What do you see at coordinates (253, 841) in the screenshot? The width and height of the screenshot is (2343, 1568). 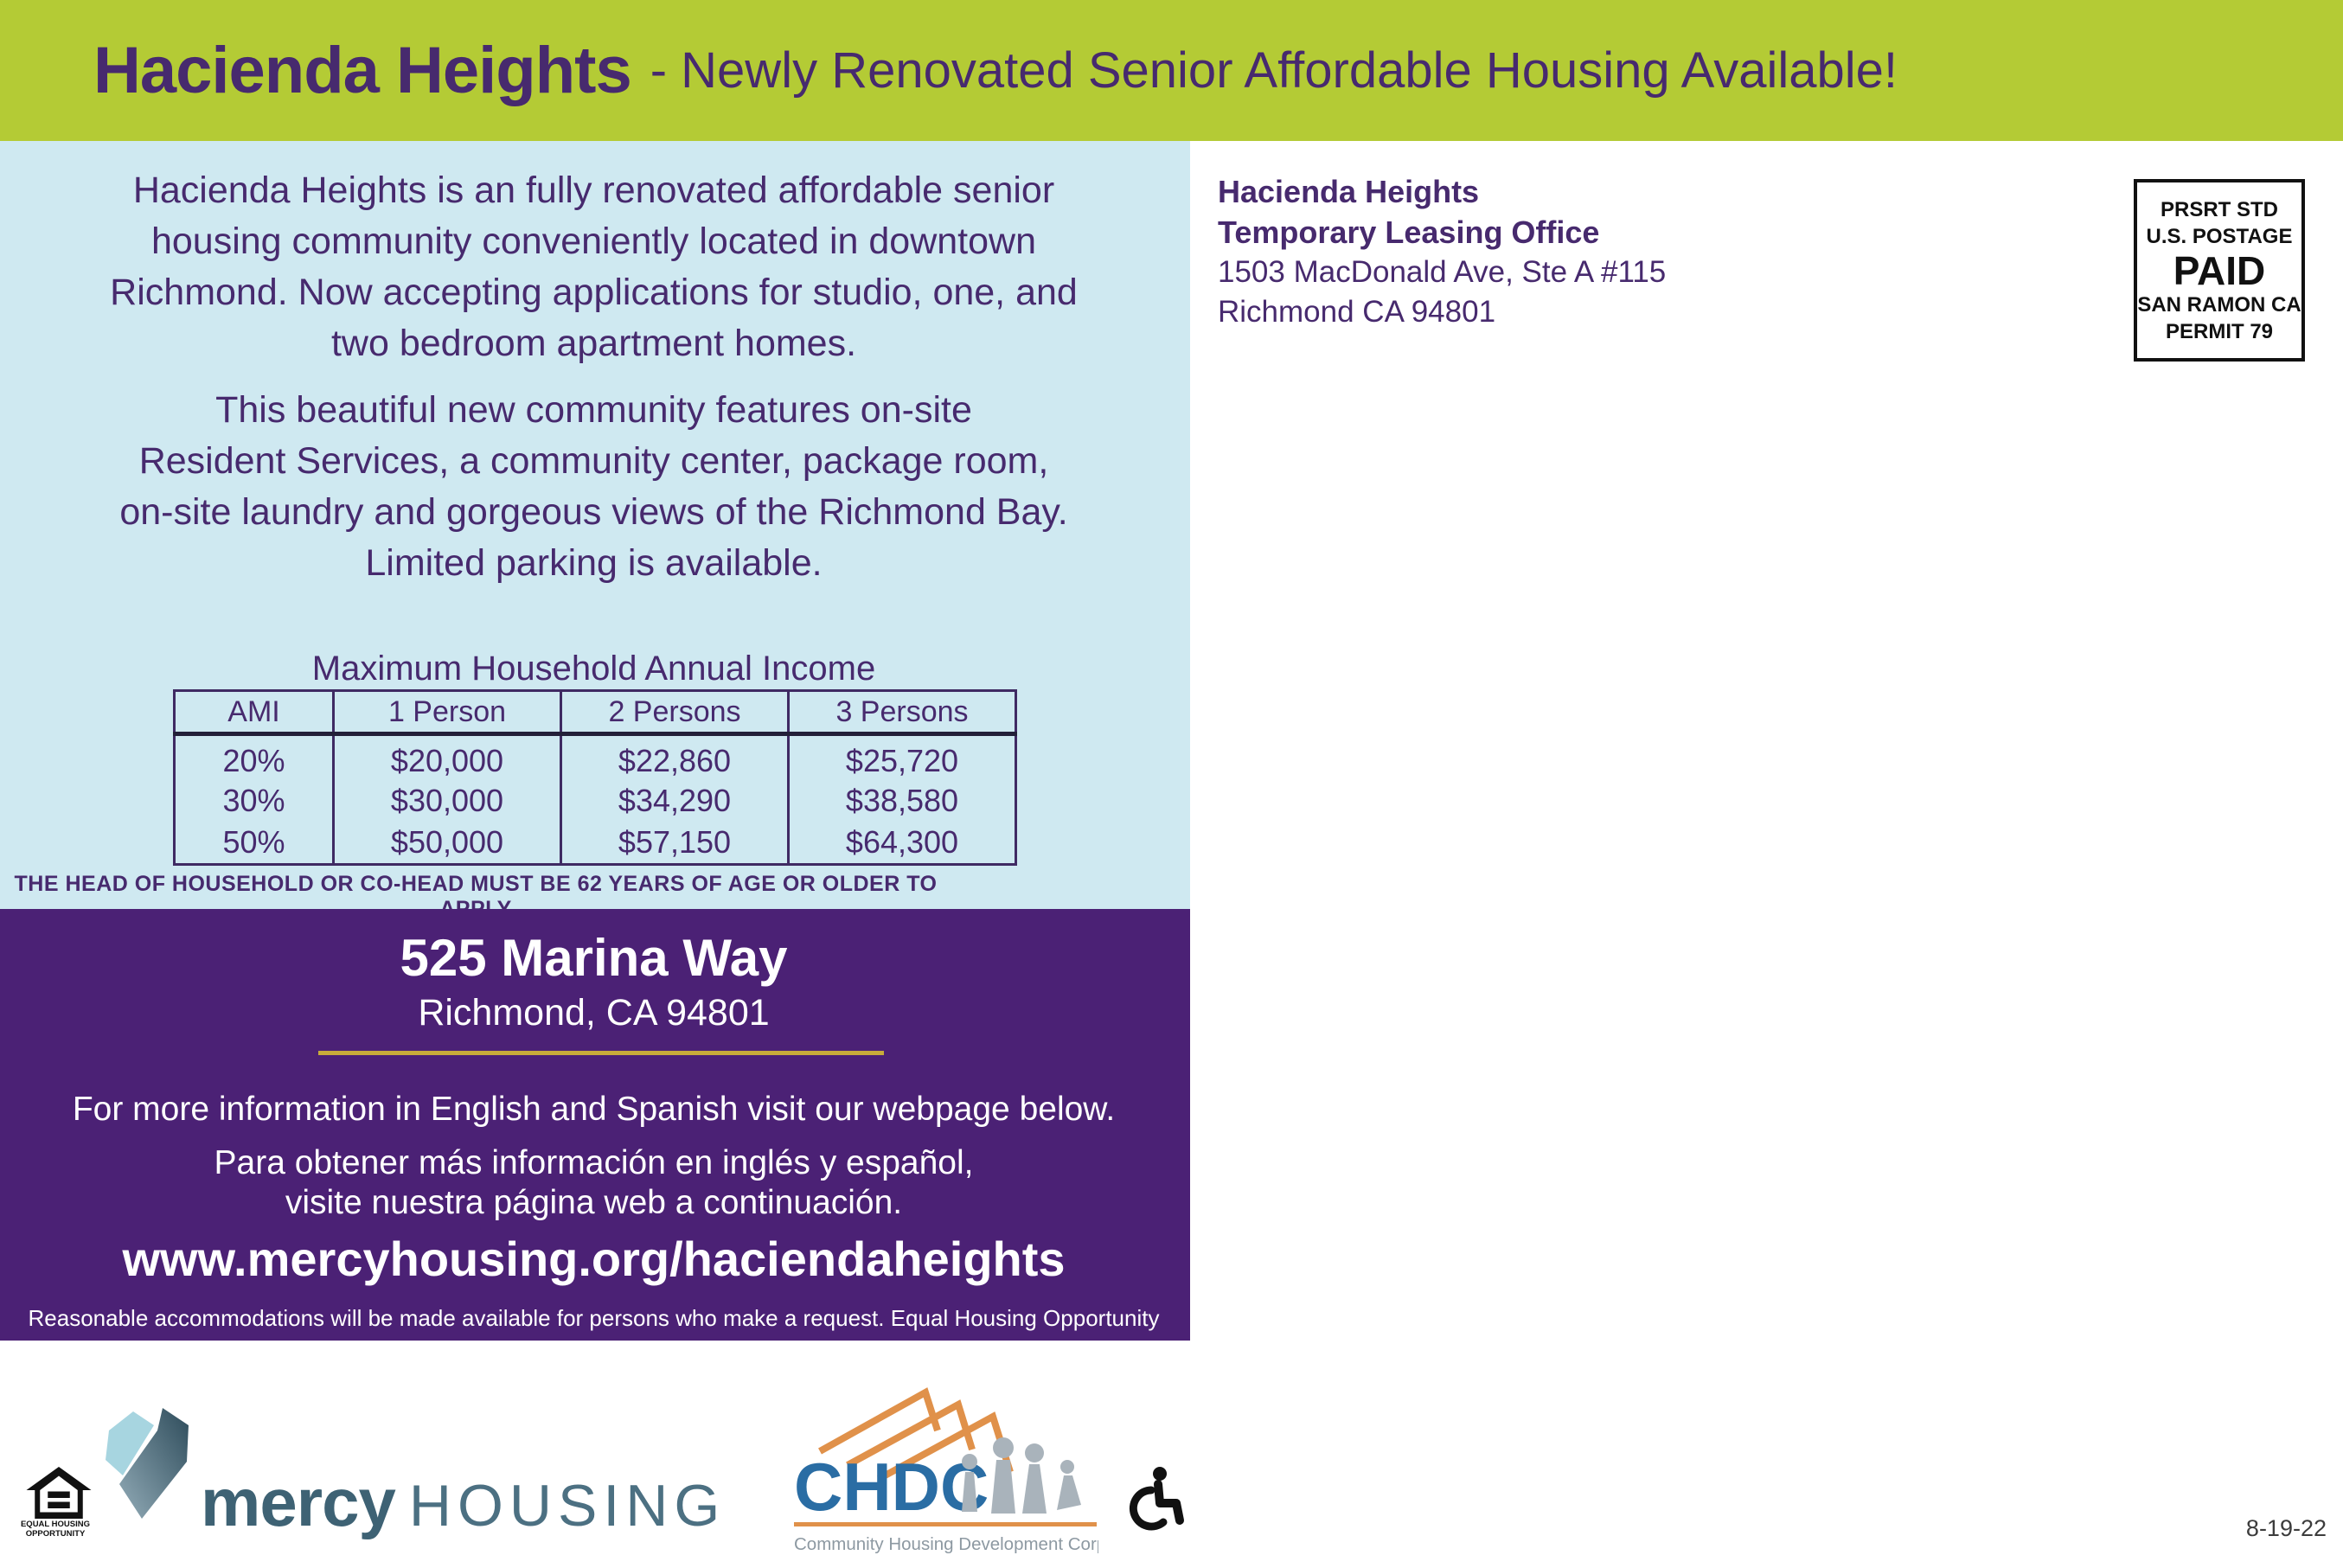 I see `table-cell: 50%` at bounding box center [253, 841].